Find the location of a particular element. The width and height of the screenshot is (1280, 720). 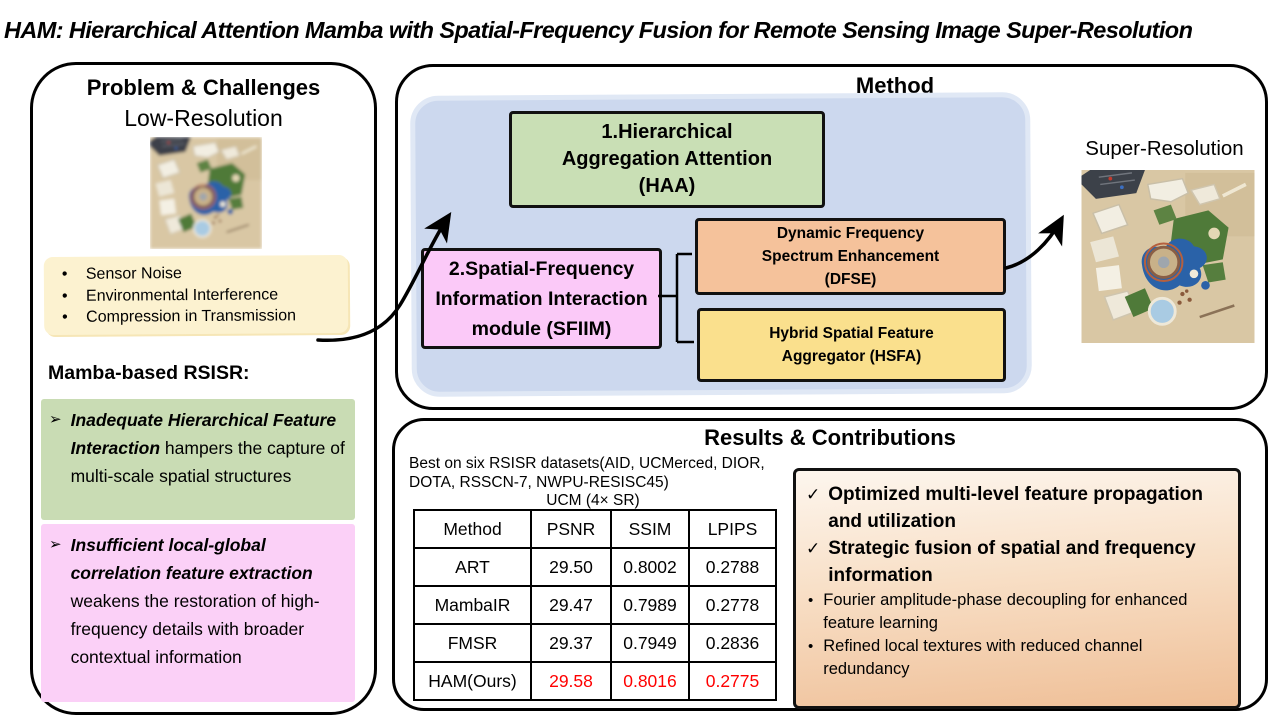

table-row: FMSR 29.37 0.7949 0.2836 is located at coordinates (595, 643).